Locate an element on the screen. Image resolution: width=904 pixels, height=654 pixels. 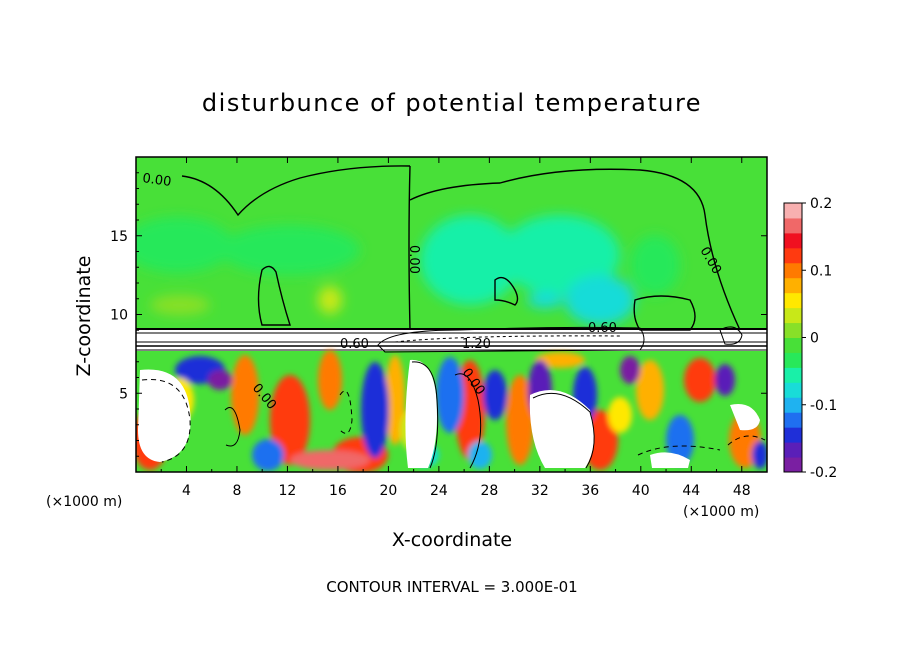
contour-label: 1.20 is located at coordinates (476, 344).